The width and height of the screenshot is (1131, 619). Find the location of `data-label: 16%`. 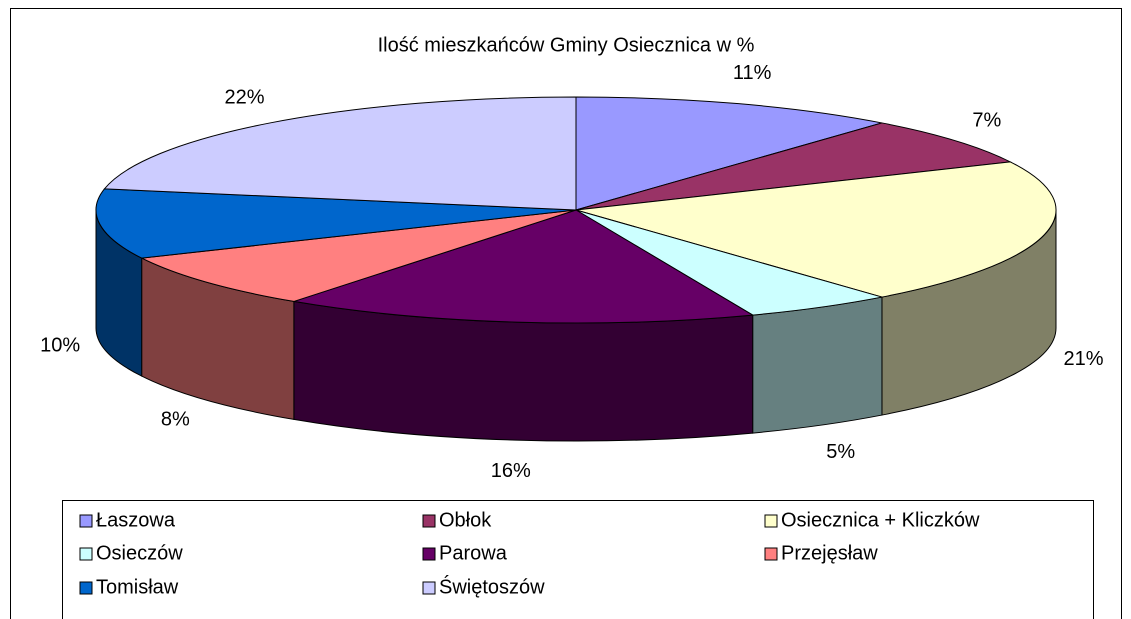

data-label: 16% is located at coordinates (511, 471).